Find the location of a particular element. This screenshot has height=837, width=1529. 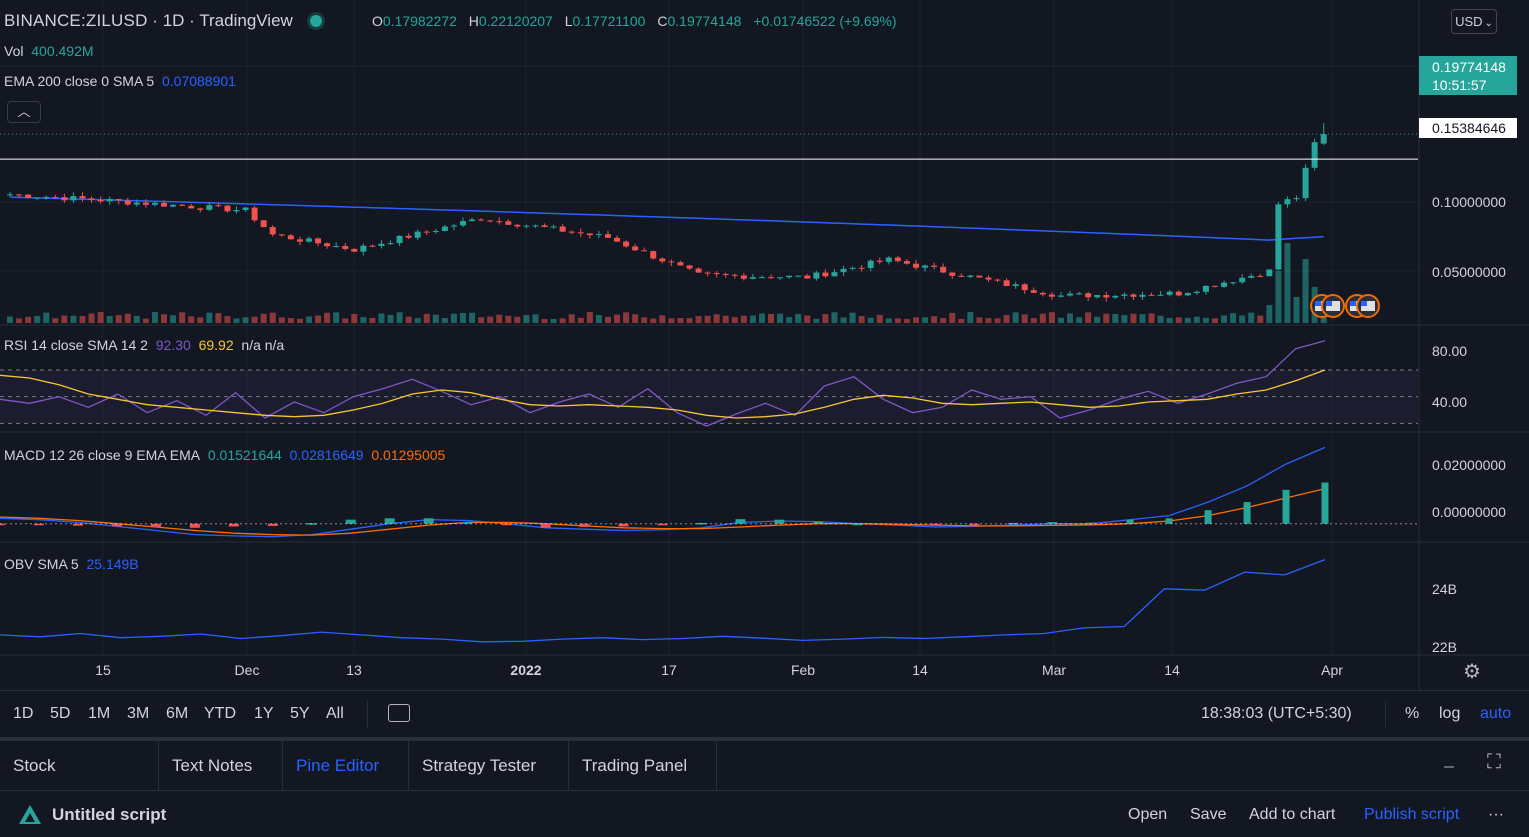

save-script-button: Save is located at coordinates (1208, 814).